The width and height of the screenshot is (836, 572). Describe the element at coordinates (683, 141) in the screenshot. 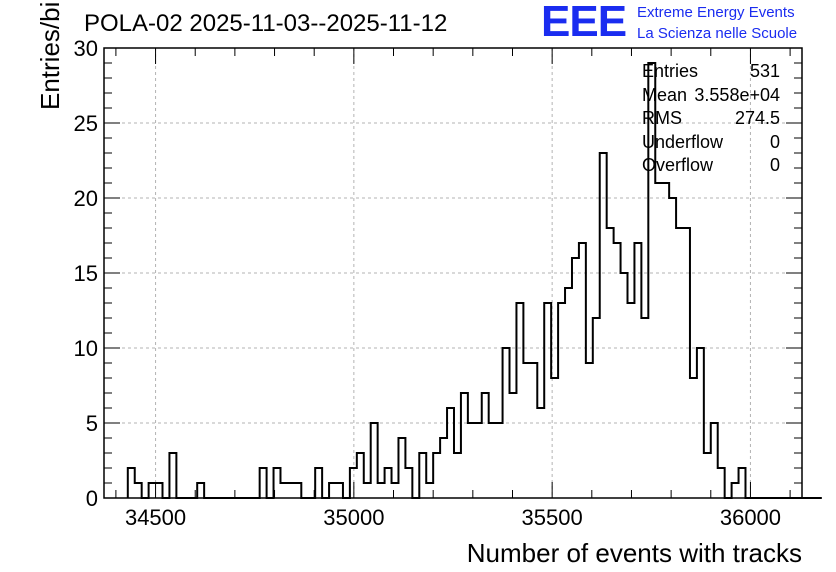

I see `stats-label: Underflow` at that location.